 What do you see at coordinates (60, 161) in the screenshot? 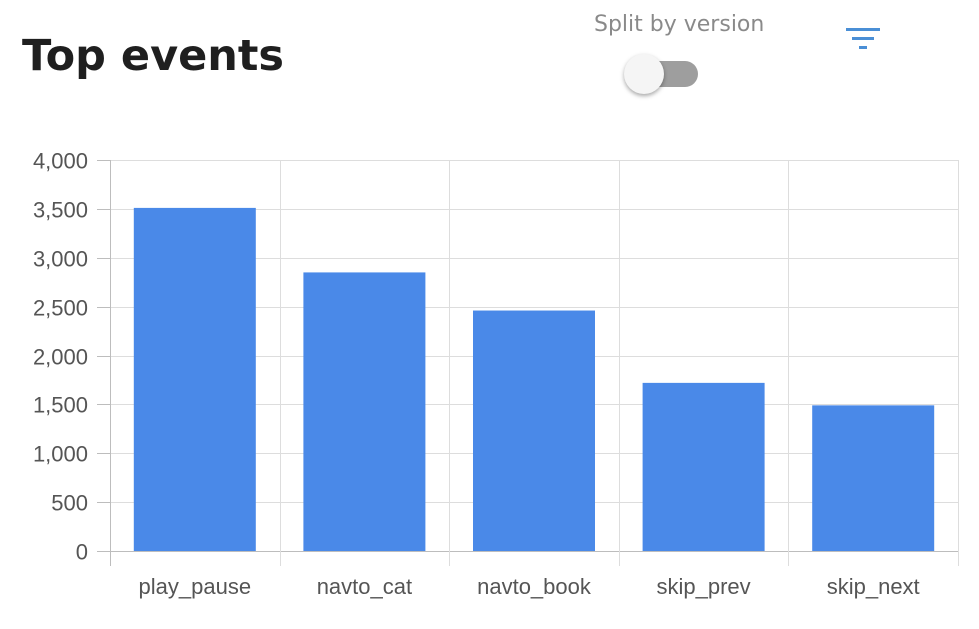
I see `y-tick-label: 4,000` at bounding box center [60, 161].